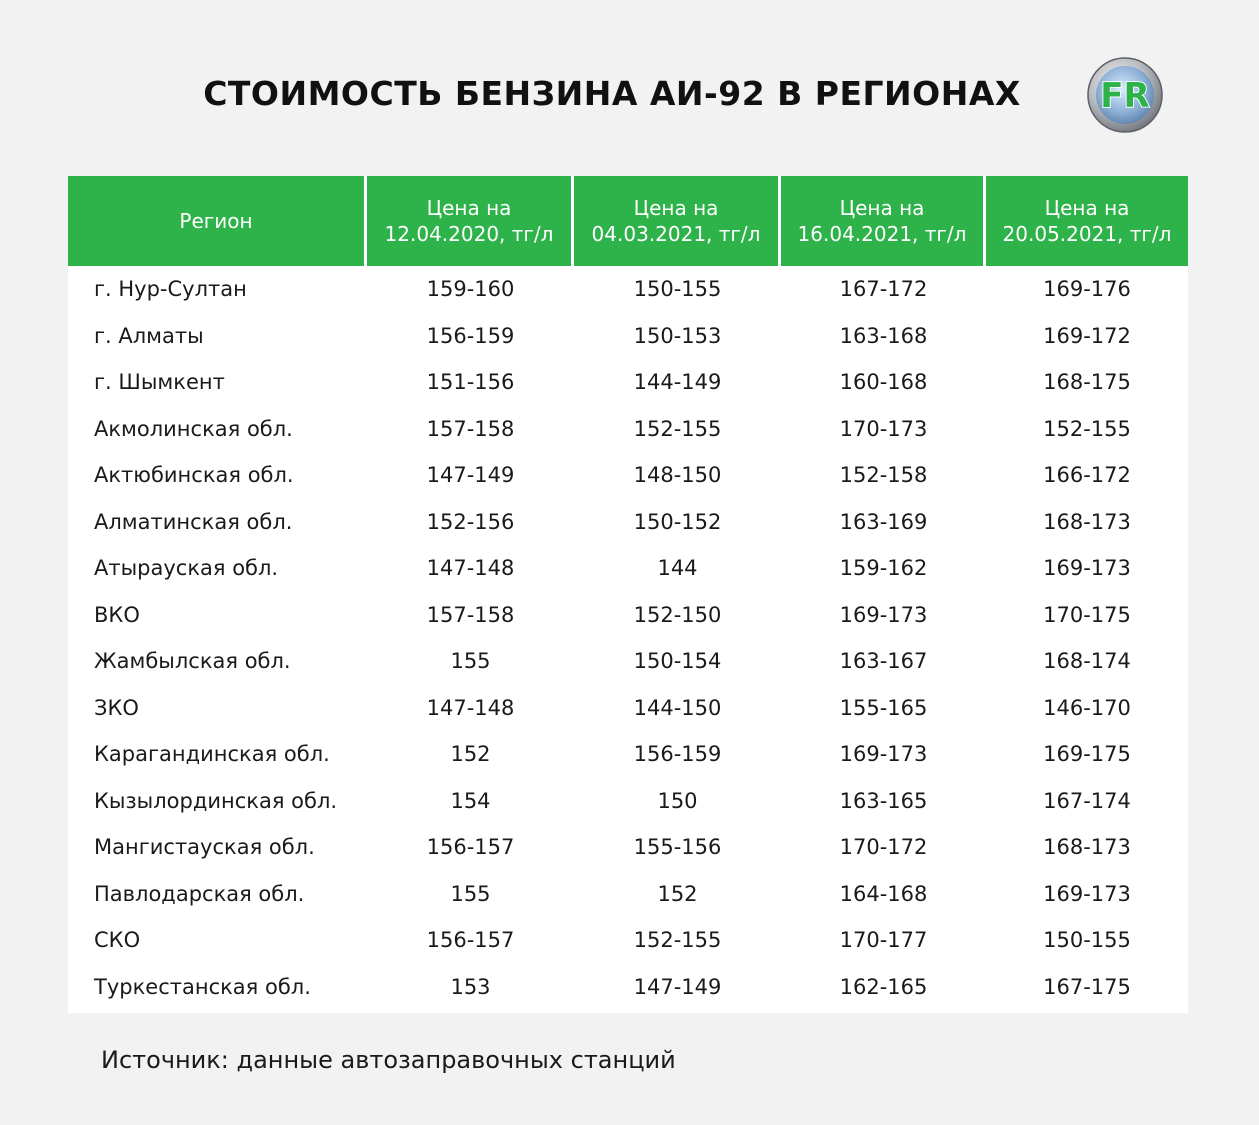 This screenshot has width=1259, height=1125. Describe the element at coordinates (883, 428) in the screenshot. I see `price-cell-16-04-2021: 170-173` at that location.